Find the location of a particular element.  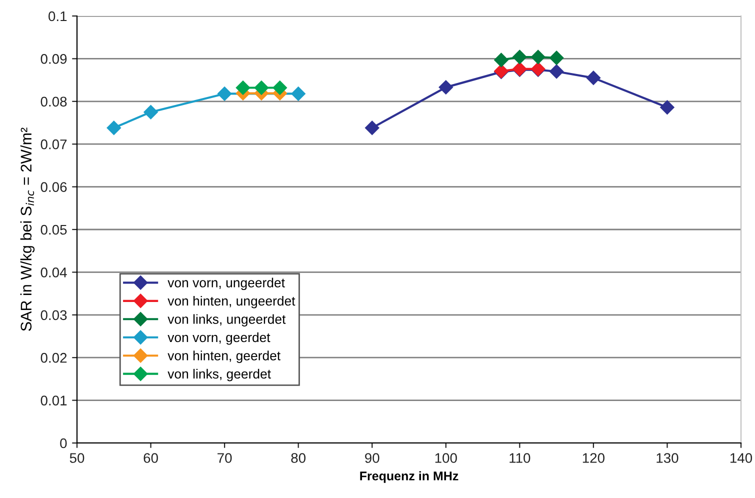

legend-label: von links, geerdet is located at coordinates (219, 375).